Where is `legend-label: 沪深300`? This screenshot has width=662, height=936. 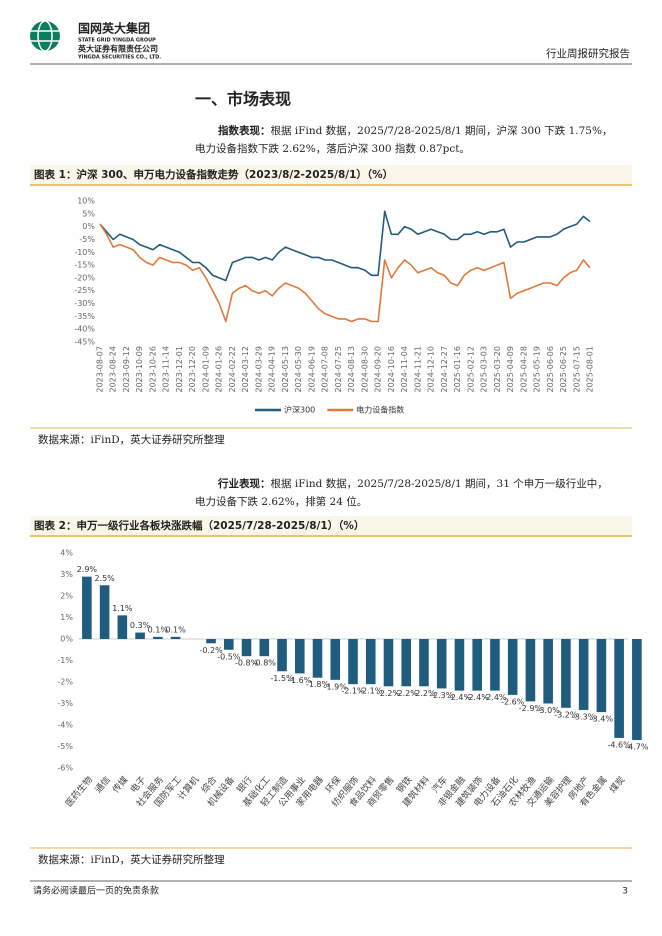
legend-label: 沪深300 is located at coordinates (299, 410).